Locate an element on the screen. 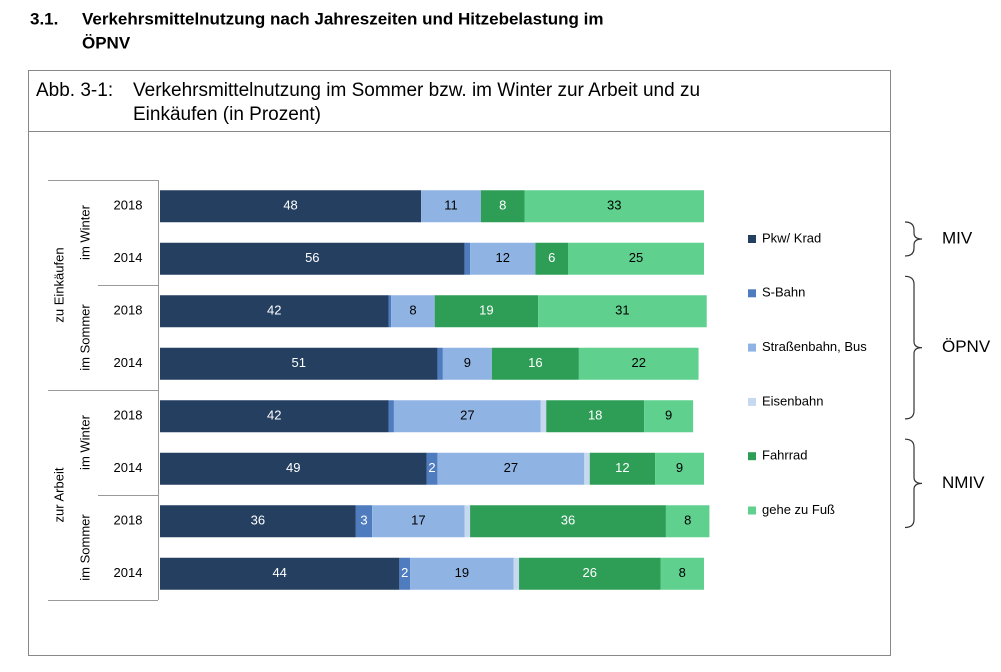 This screenshot has width=1001, height=672. data-label: 56 is located at coordinates (312, 257).